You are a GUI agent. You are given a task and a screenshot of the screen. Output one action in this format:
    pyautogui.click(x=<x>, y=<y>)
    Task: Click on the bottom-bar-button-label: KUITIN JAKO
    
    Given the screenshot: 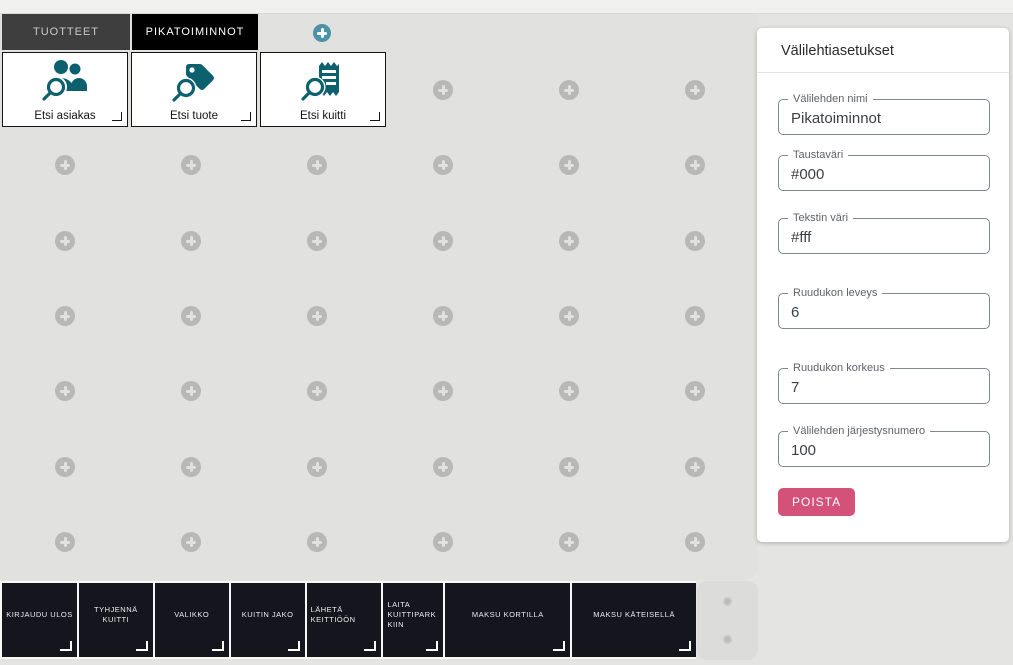 What is the action you would take?
    pyautogui.click(x=267, y=615)
    